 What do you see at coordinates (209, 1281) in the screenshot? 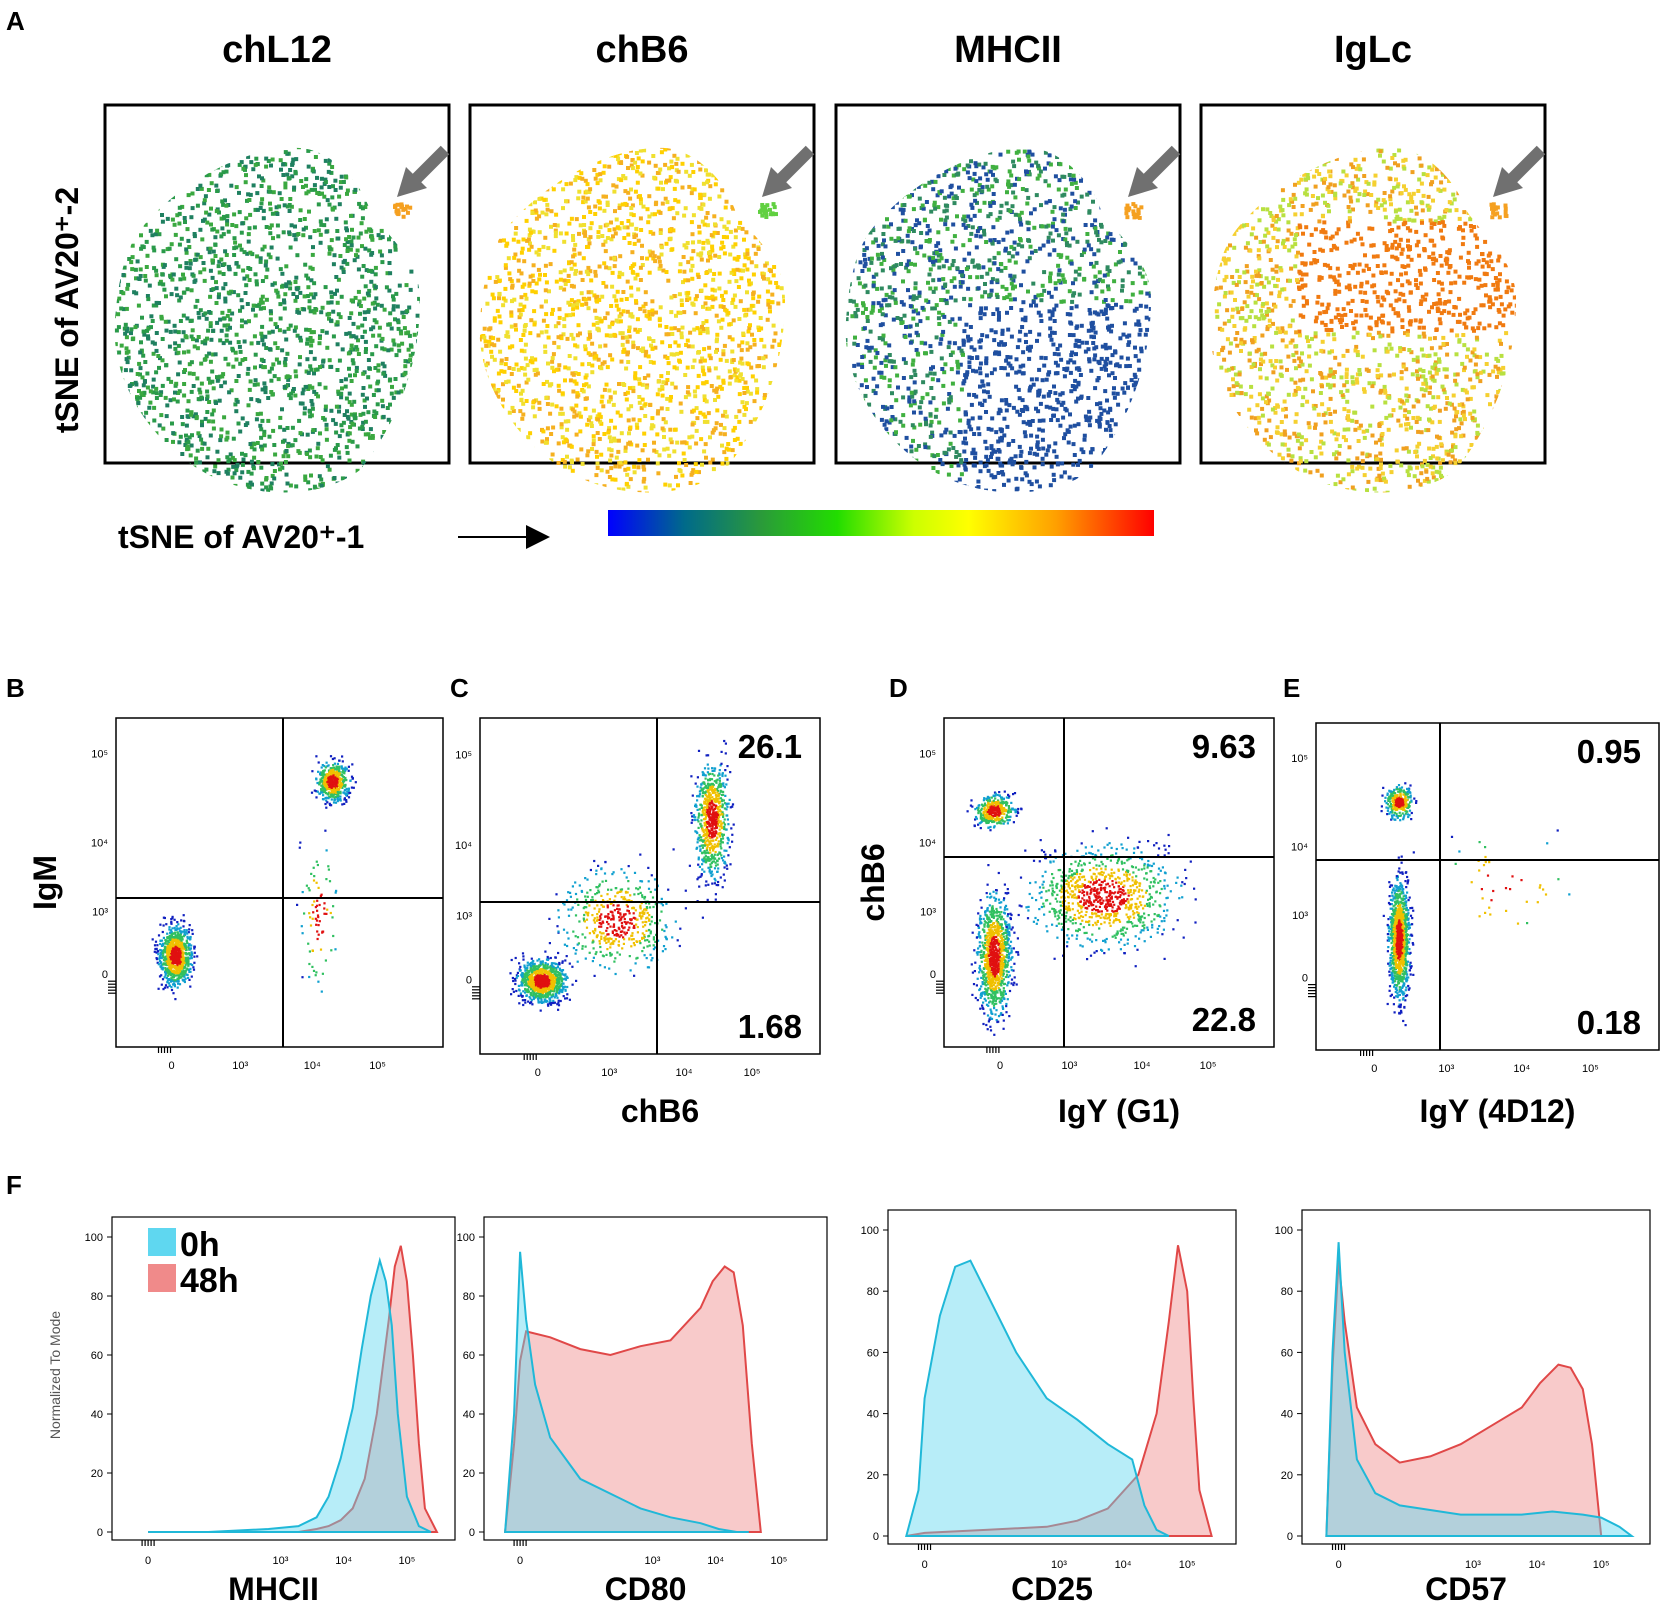
I see `legend-label-48h: 48h` at bounding box center [209, 1281].